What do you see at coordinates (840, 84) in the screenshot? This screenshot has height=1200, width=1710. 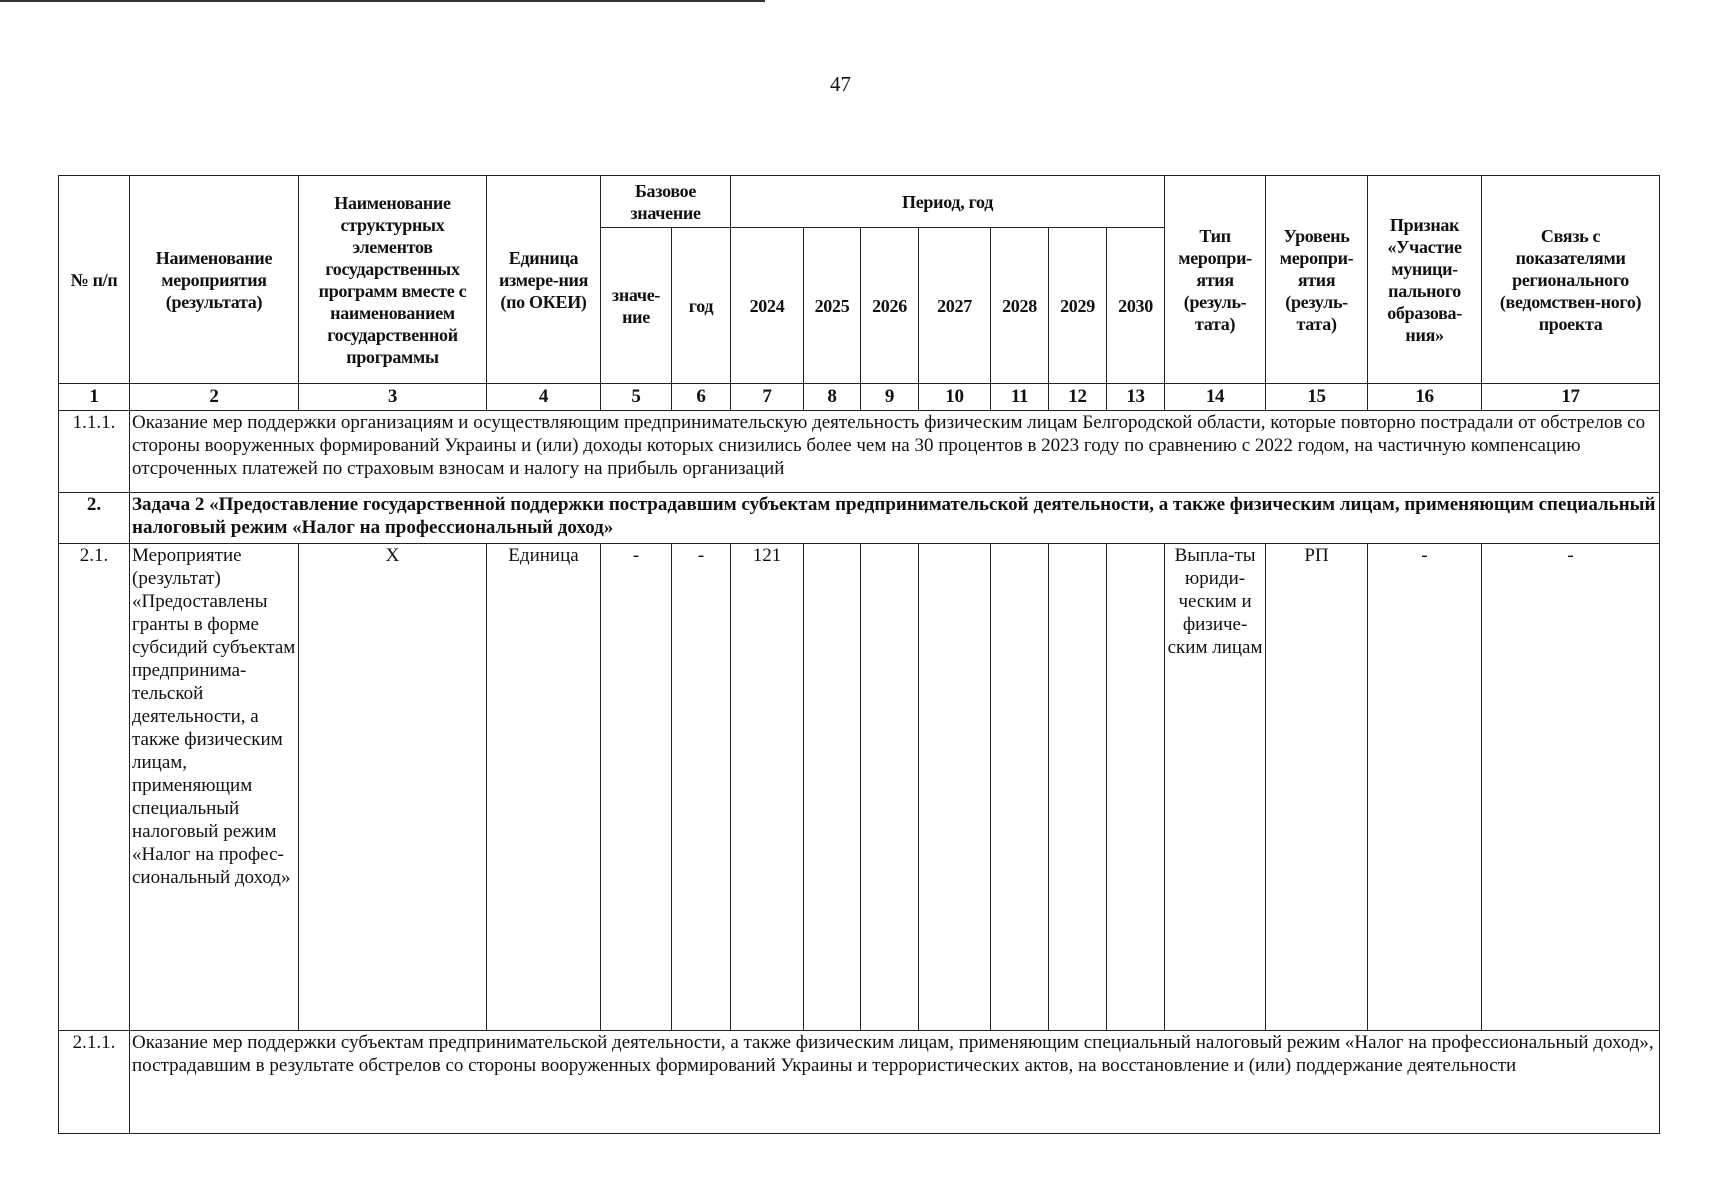 I see `page-number: 47` at bounding box center [840, 84].